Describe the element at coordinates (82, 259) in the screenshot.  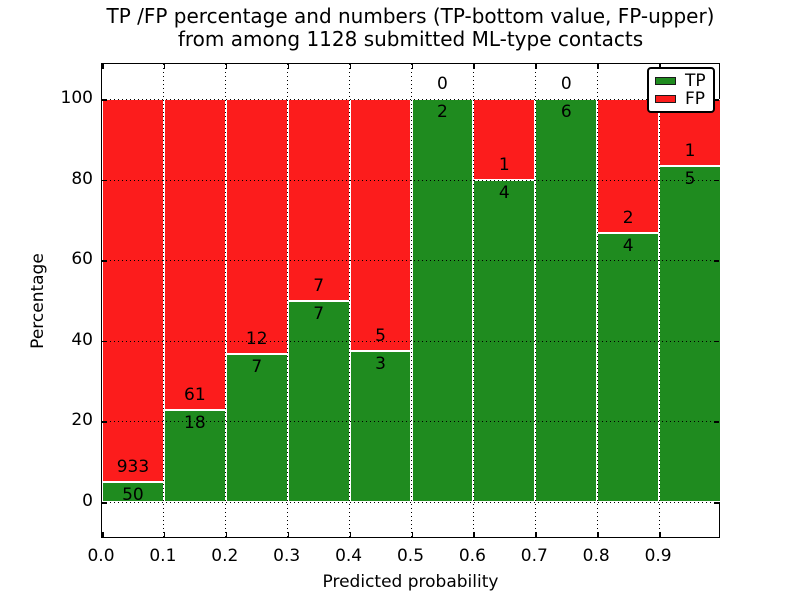
I see `y-tick-label: 60` at that location.